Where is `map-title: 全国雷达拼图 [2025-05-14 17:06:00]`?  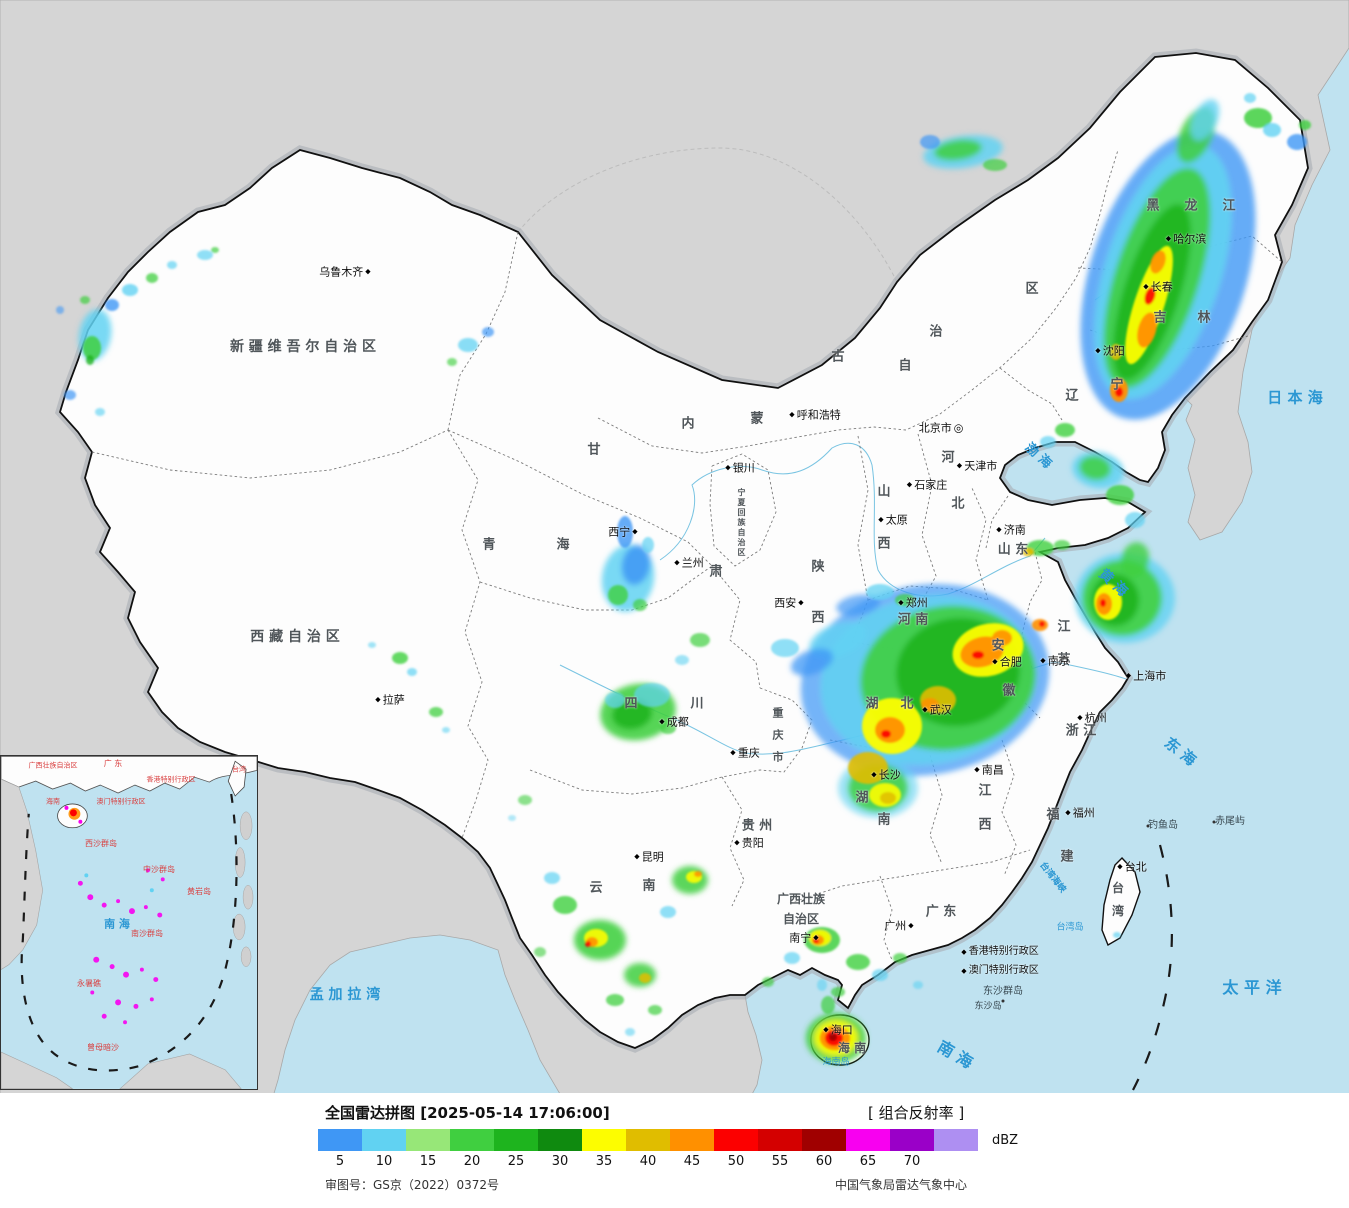
map-title: 全国雷达拼图 [2025-05-14 17:06:00] is located at coordinates (467, 1113).